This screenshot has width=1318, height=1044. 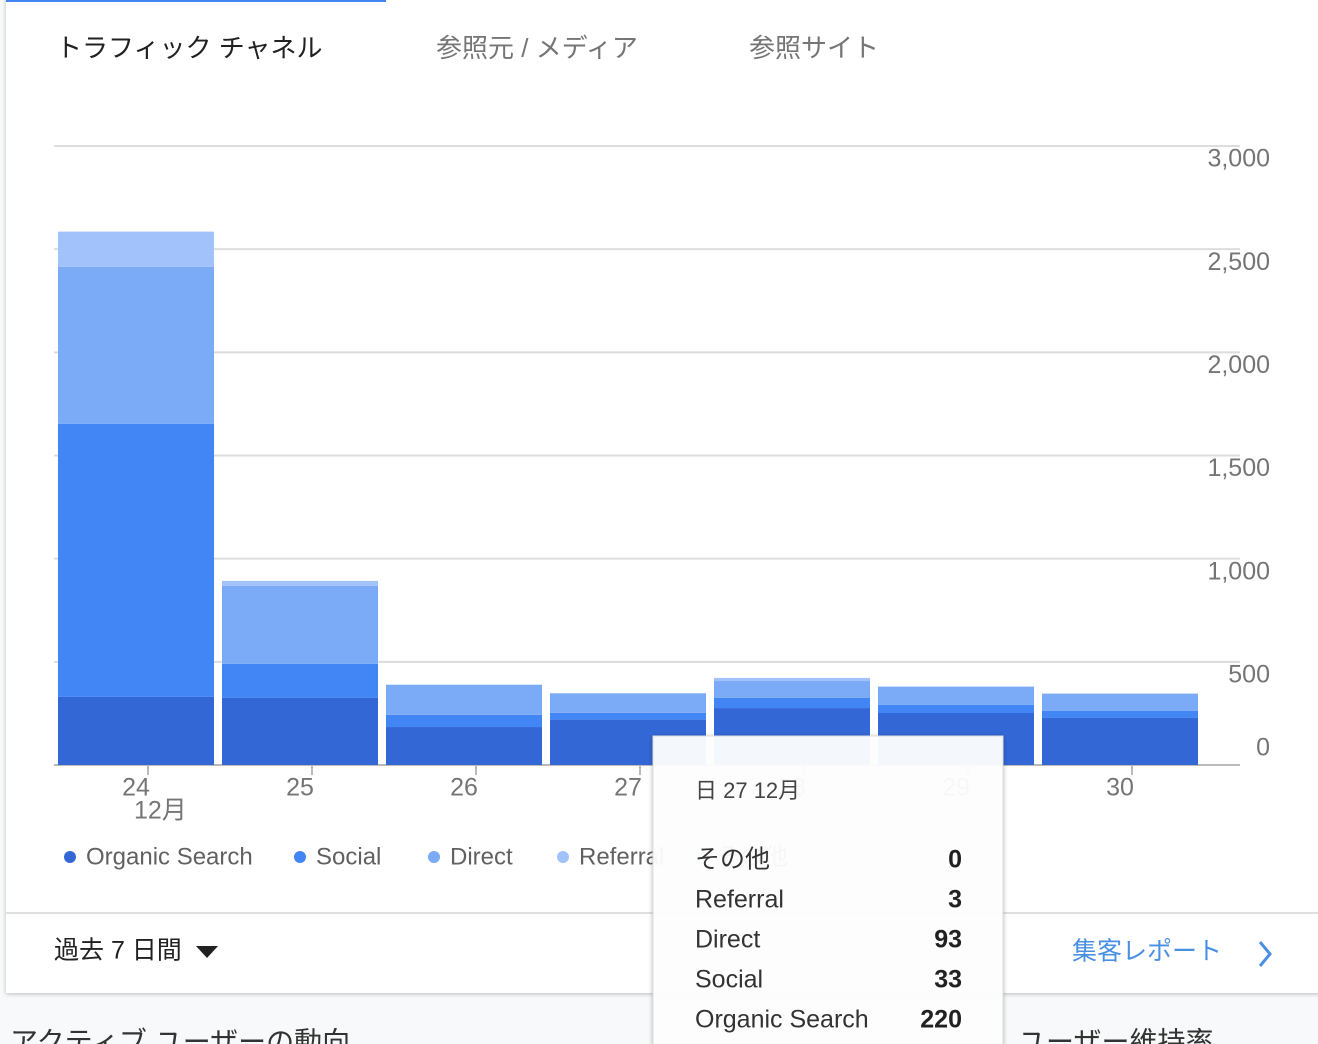 I want to click on x-tick-label: 26, so click(x=464, y=788).